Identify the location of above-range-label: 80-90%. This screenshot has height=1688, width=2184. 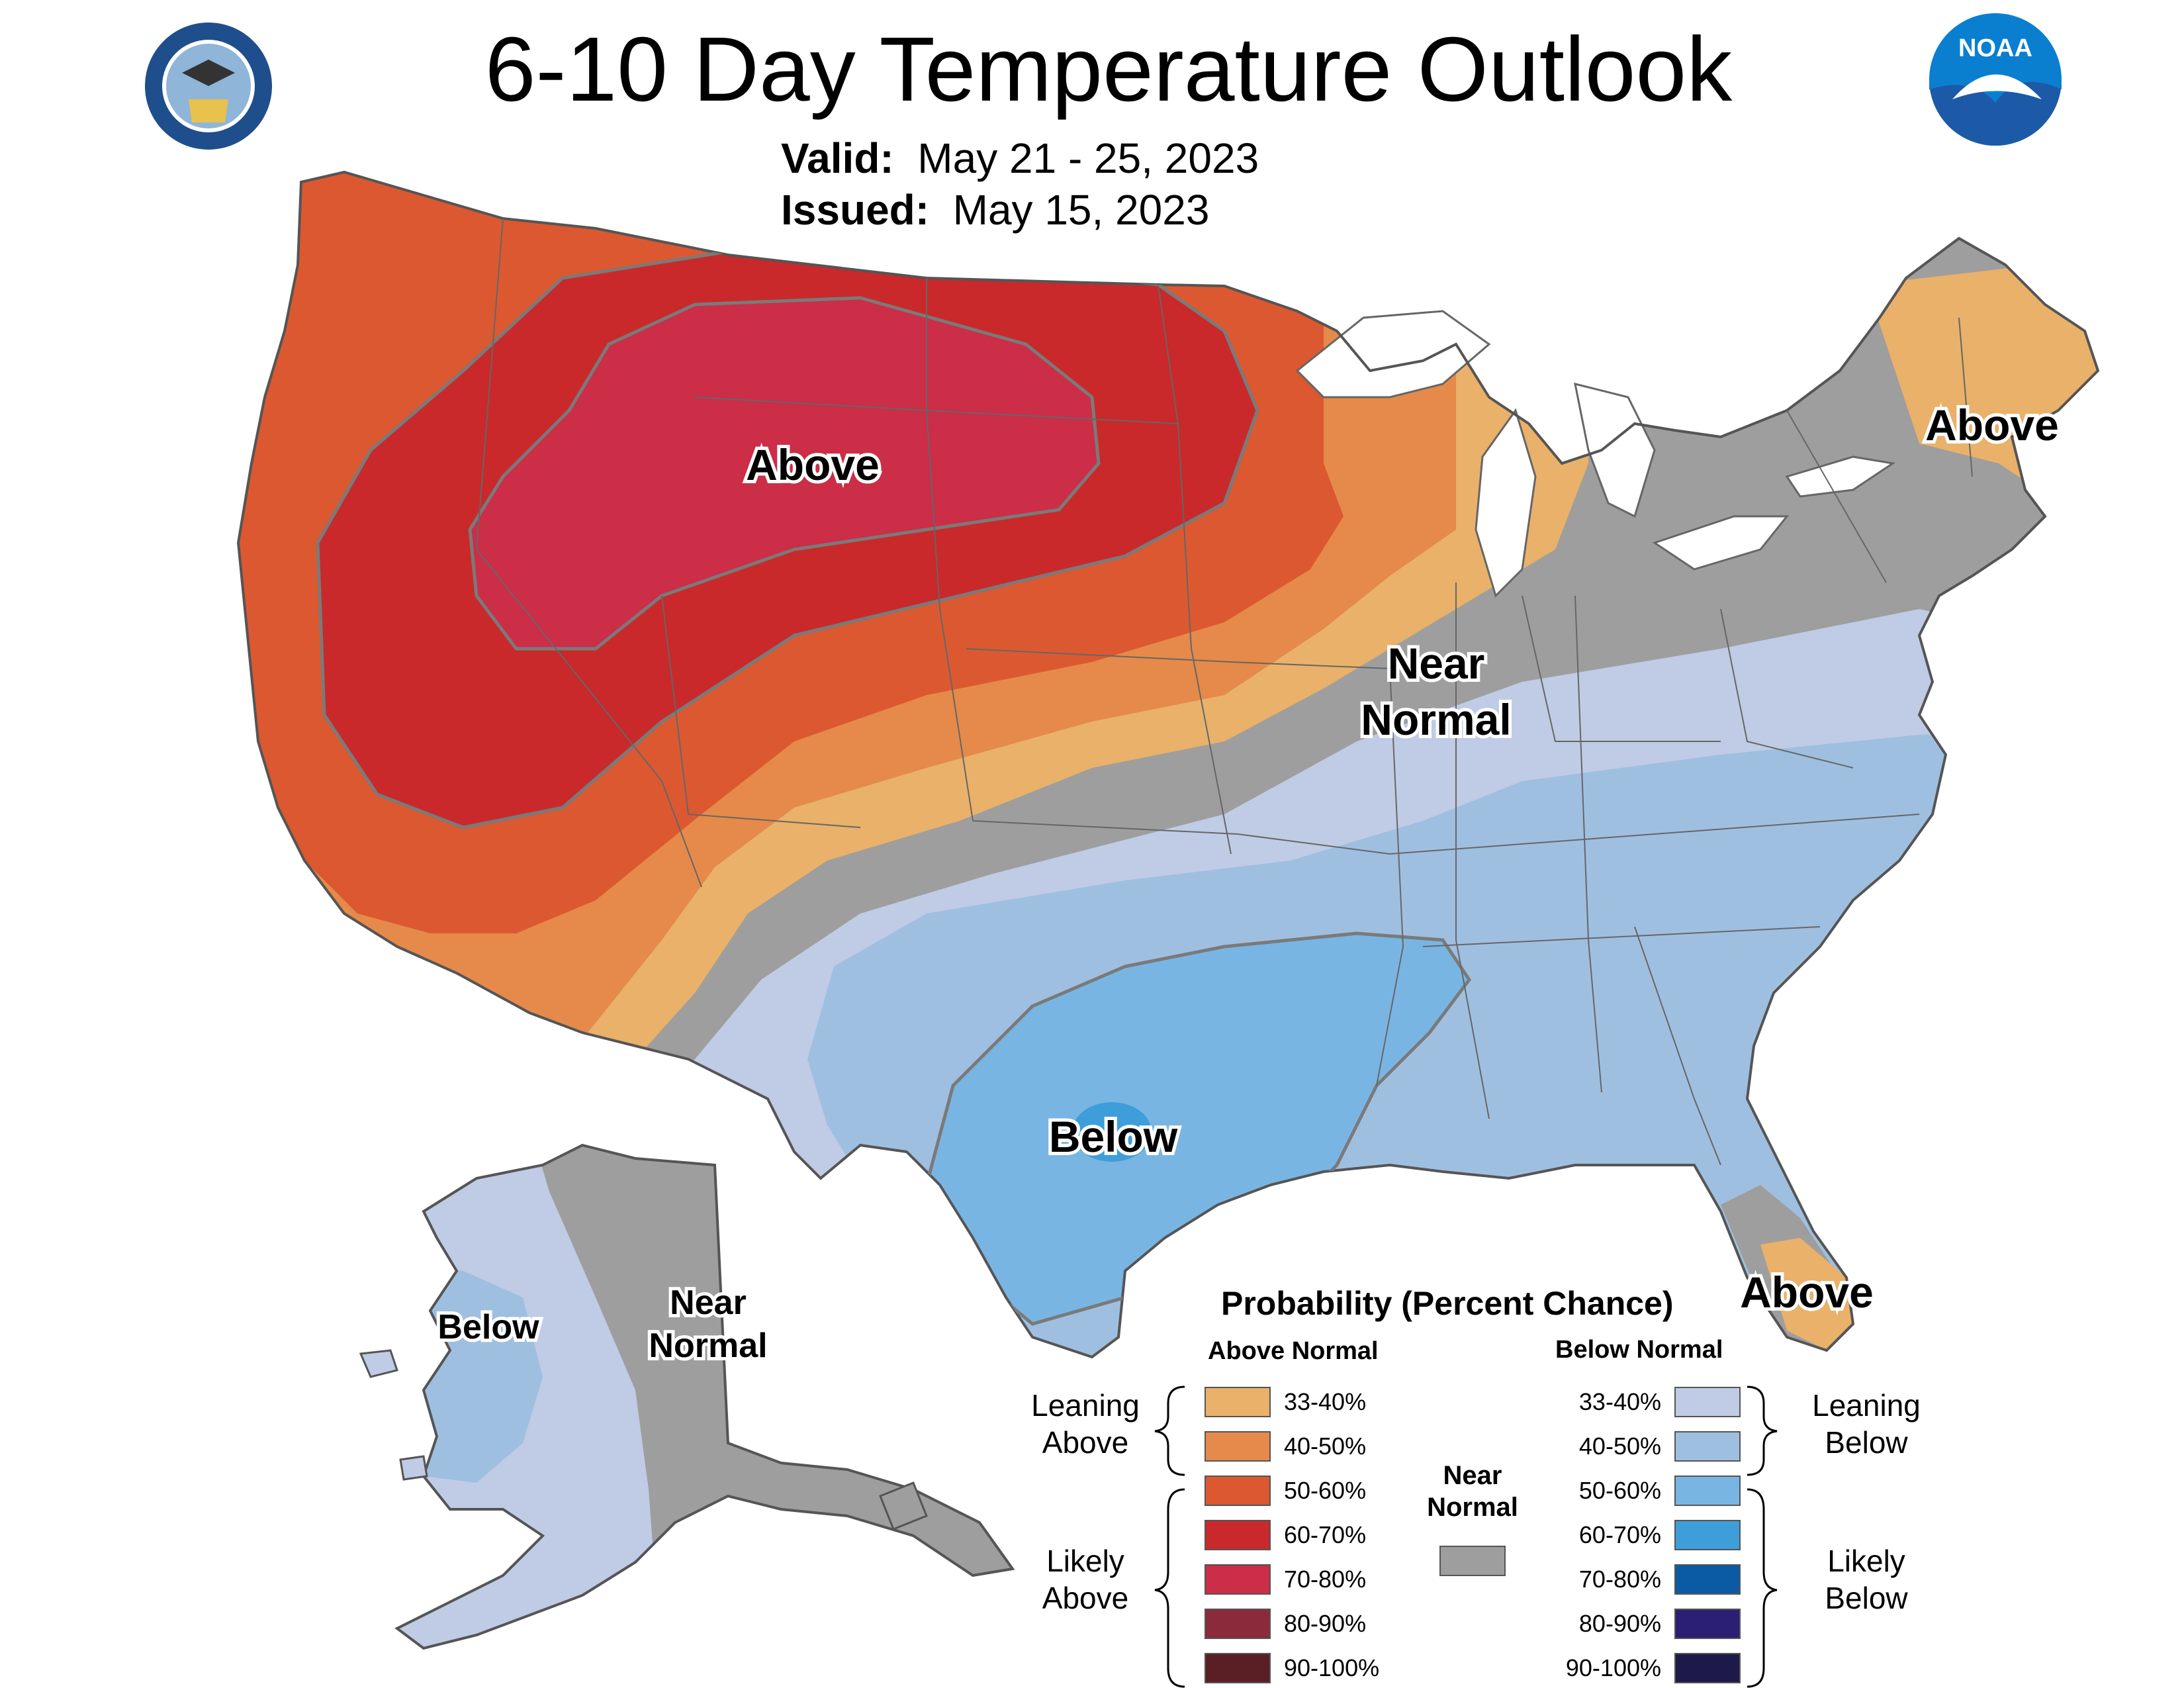
(1325, 1623).